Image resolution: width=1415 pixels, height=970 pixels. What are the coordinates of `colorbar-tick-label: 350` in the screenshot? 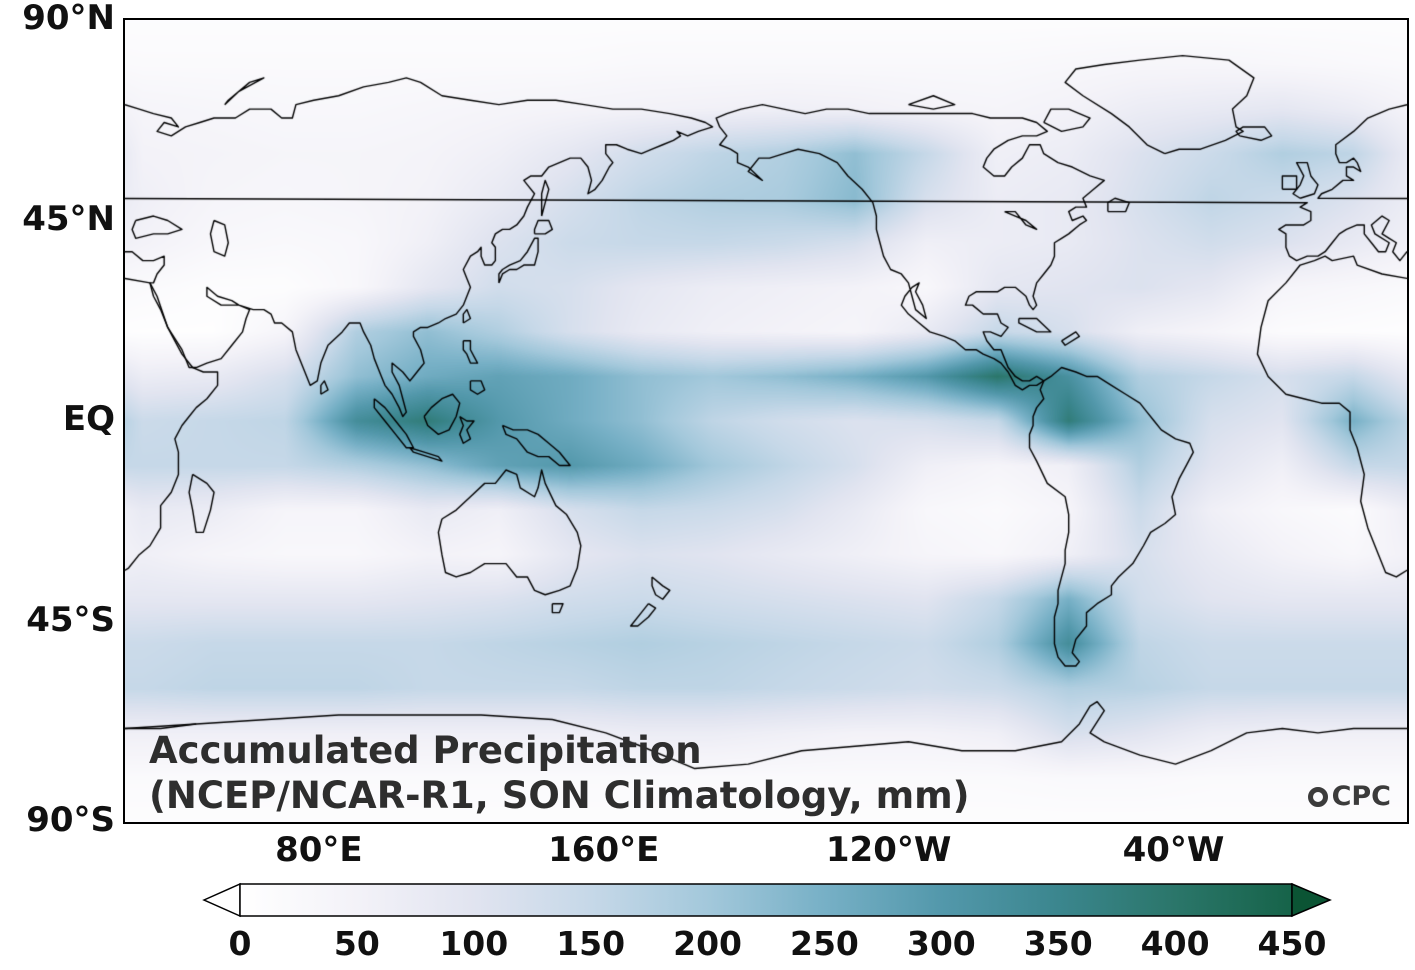 It's located at (1058, 943).